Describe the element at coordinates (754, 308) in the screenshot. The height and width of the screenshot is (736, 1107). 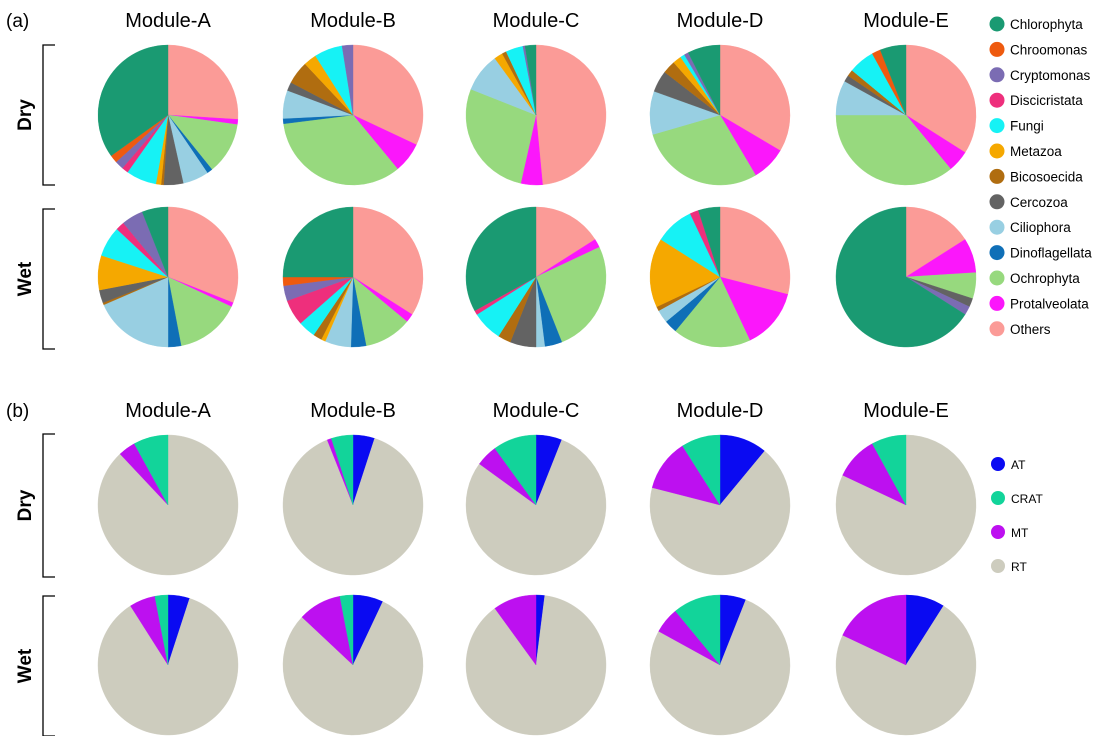
I see `slice-protalveolata` at that location.